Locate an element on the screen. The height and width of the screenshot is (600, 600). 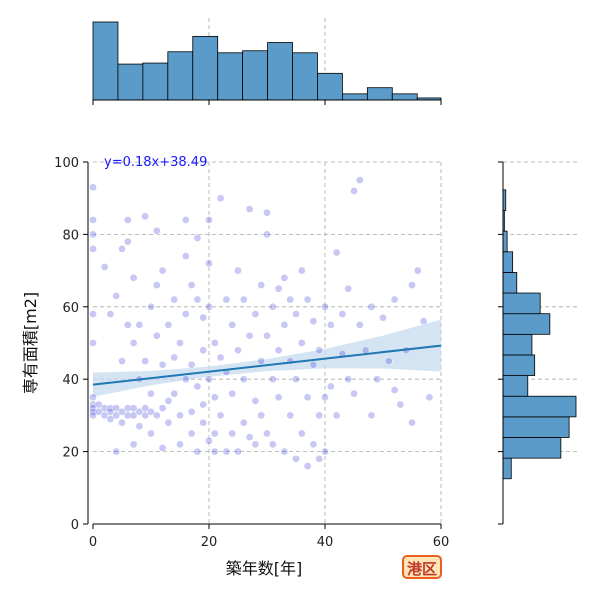
x-tick-label: 0 is located at coordinates (93, 542).